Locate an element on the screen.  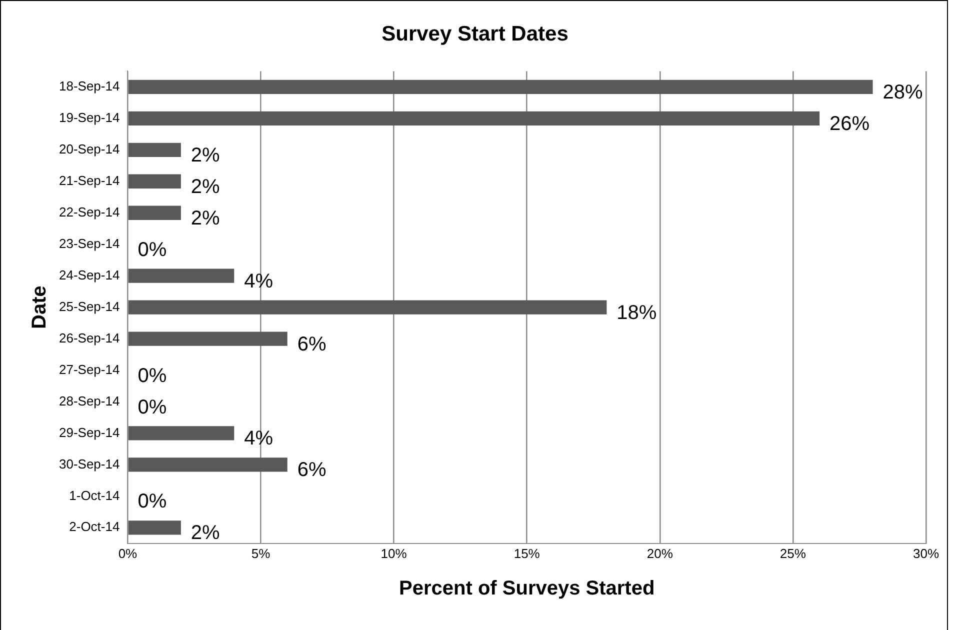
x-tick-label: 15% is located at coordinates (527, 553).